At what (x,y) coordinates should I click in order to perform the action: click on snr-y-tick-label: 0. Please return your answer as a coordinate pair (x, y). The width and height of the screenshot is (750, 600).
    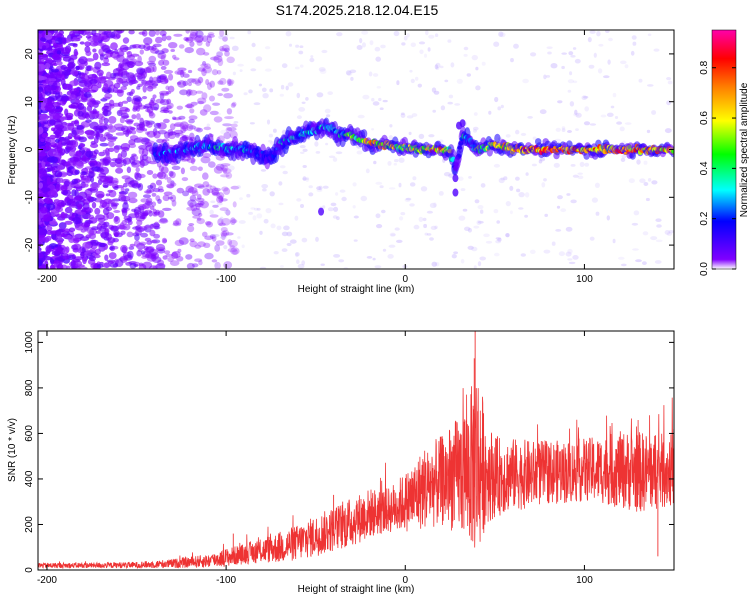
    Looking at the image, I should click on (29, 570).